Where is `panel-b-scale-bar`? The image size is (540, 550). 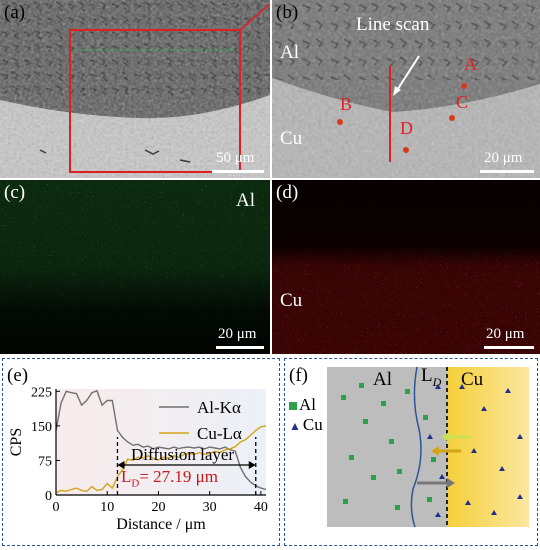
panel-b-scale-bar is located at coordinates (507, 171).